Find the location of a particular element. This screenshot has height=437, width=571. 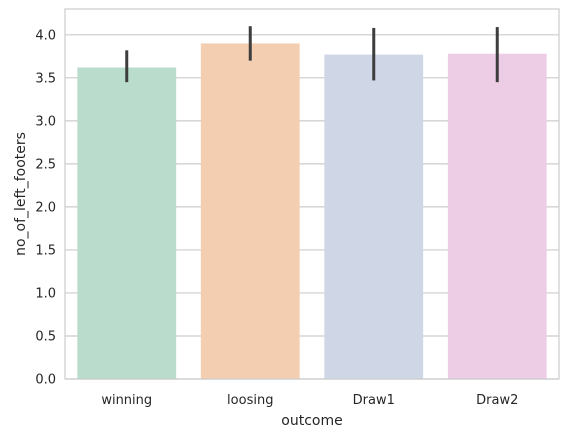

bar-loosing is located at coordinates (250, 211).